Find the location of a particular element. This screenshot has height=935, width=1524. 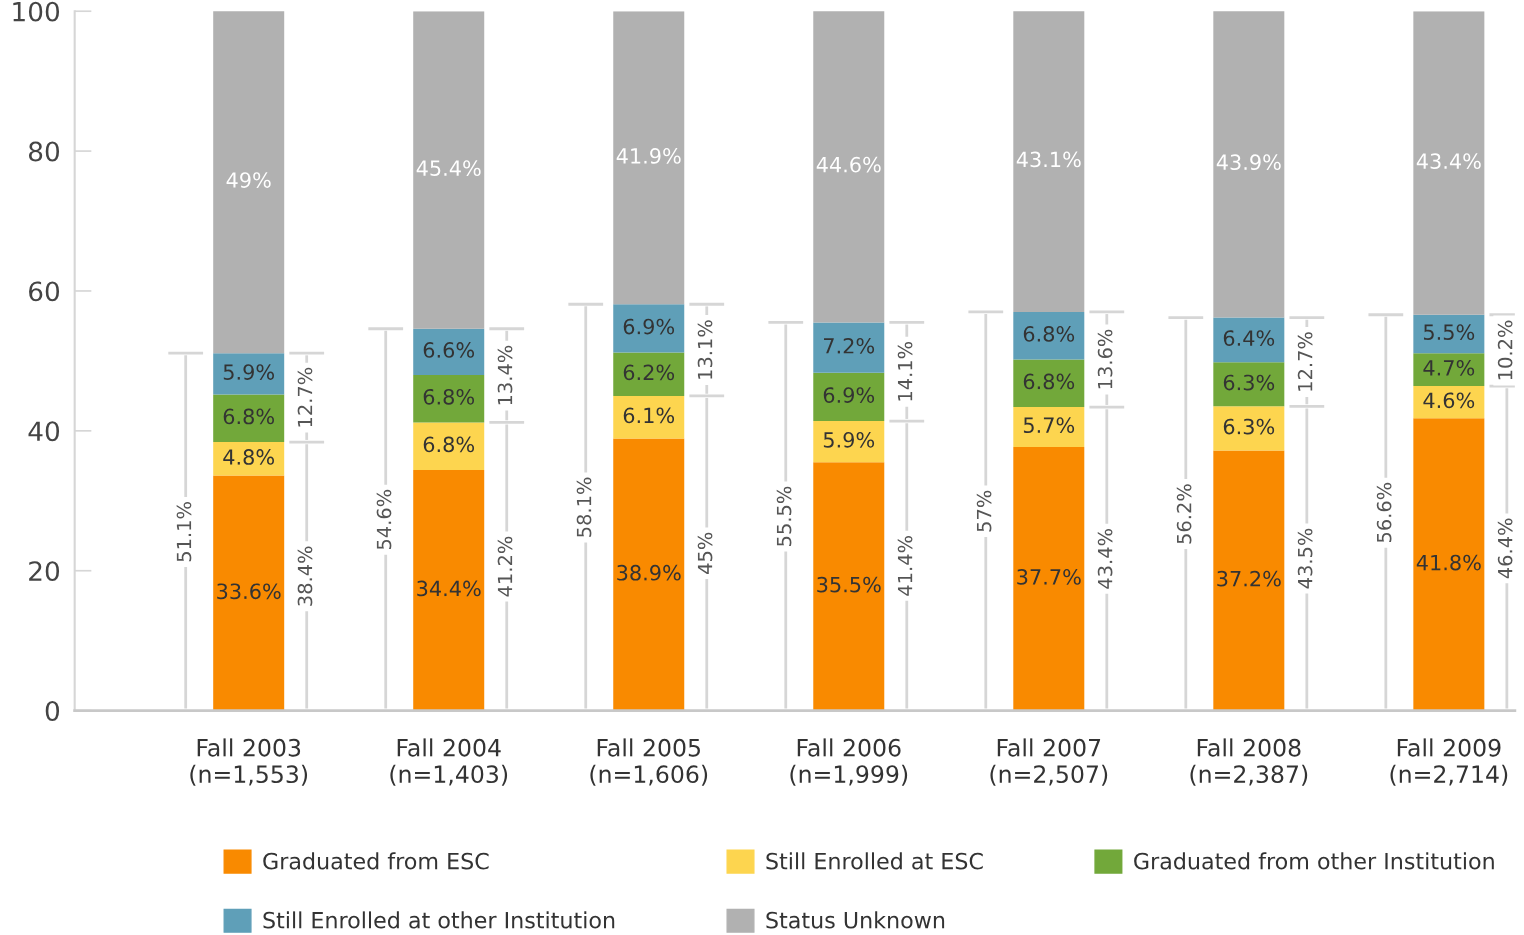

annotation: 43.5% is located at coordinates (1305, 558).